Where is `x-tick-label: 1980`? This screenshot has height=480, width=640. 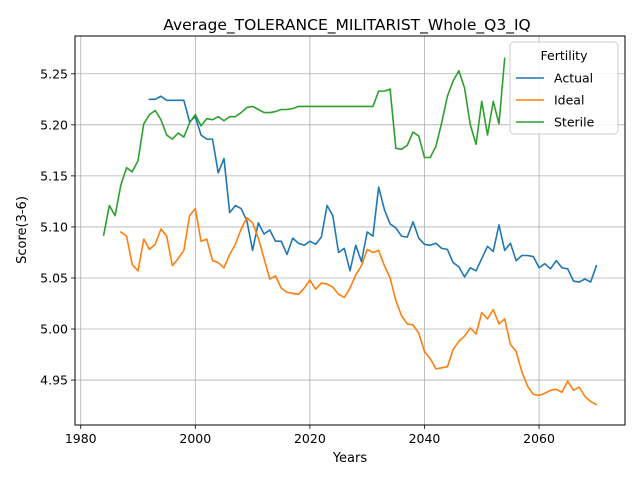 x-tick-label: 1980 is located at coordinates (81, 438).